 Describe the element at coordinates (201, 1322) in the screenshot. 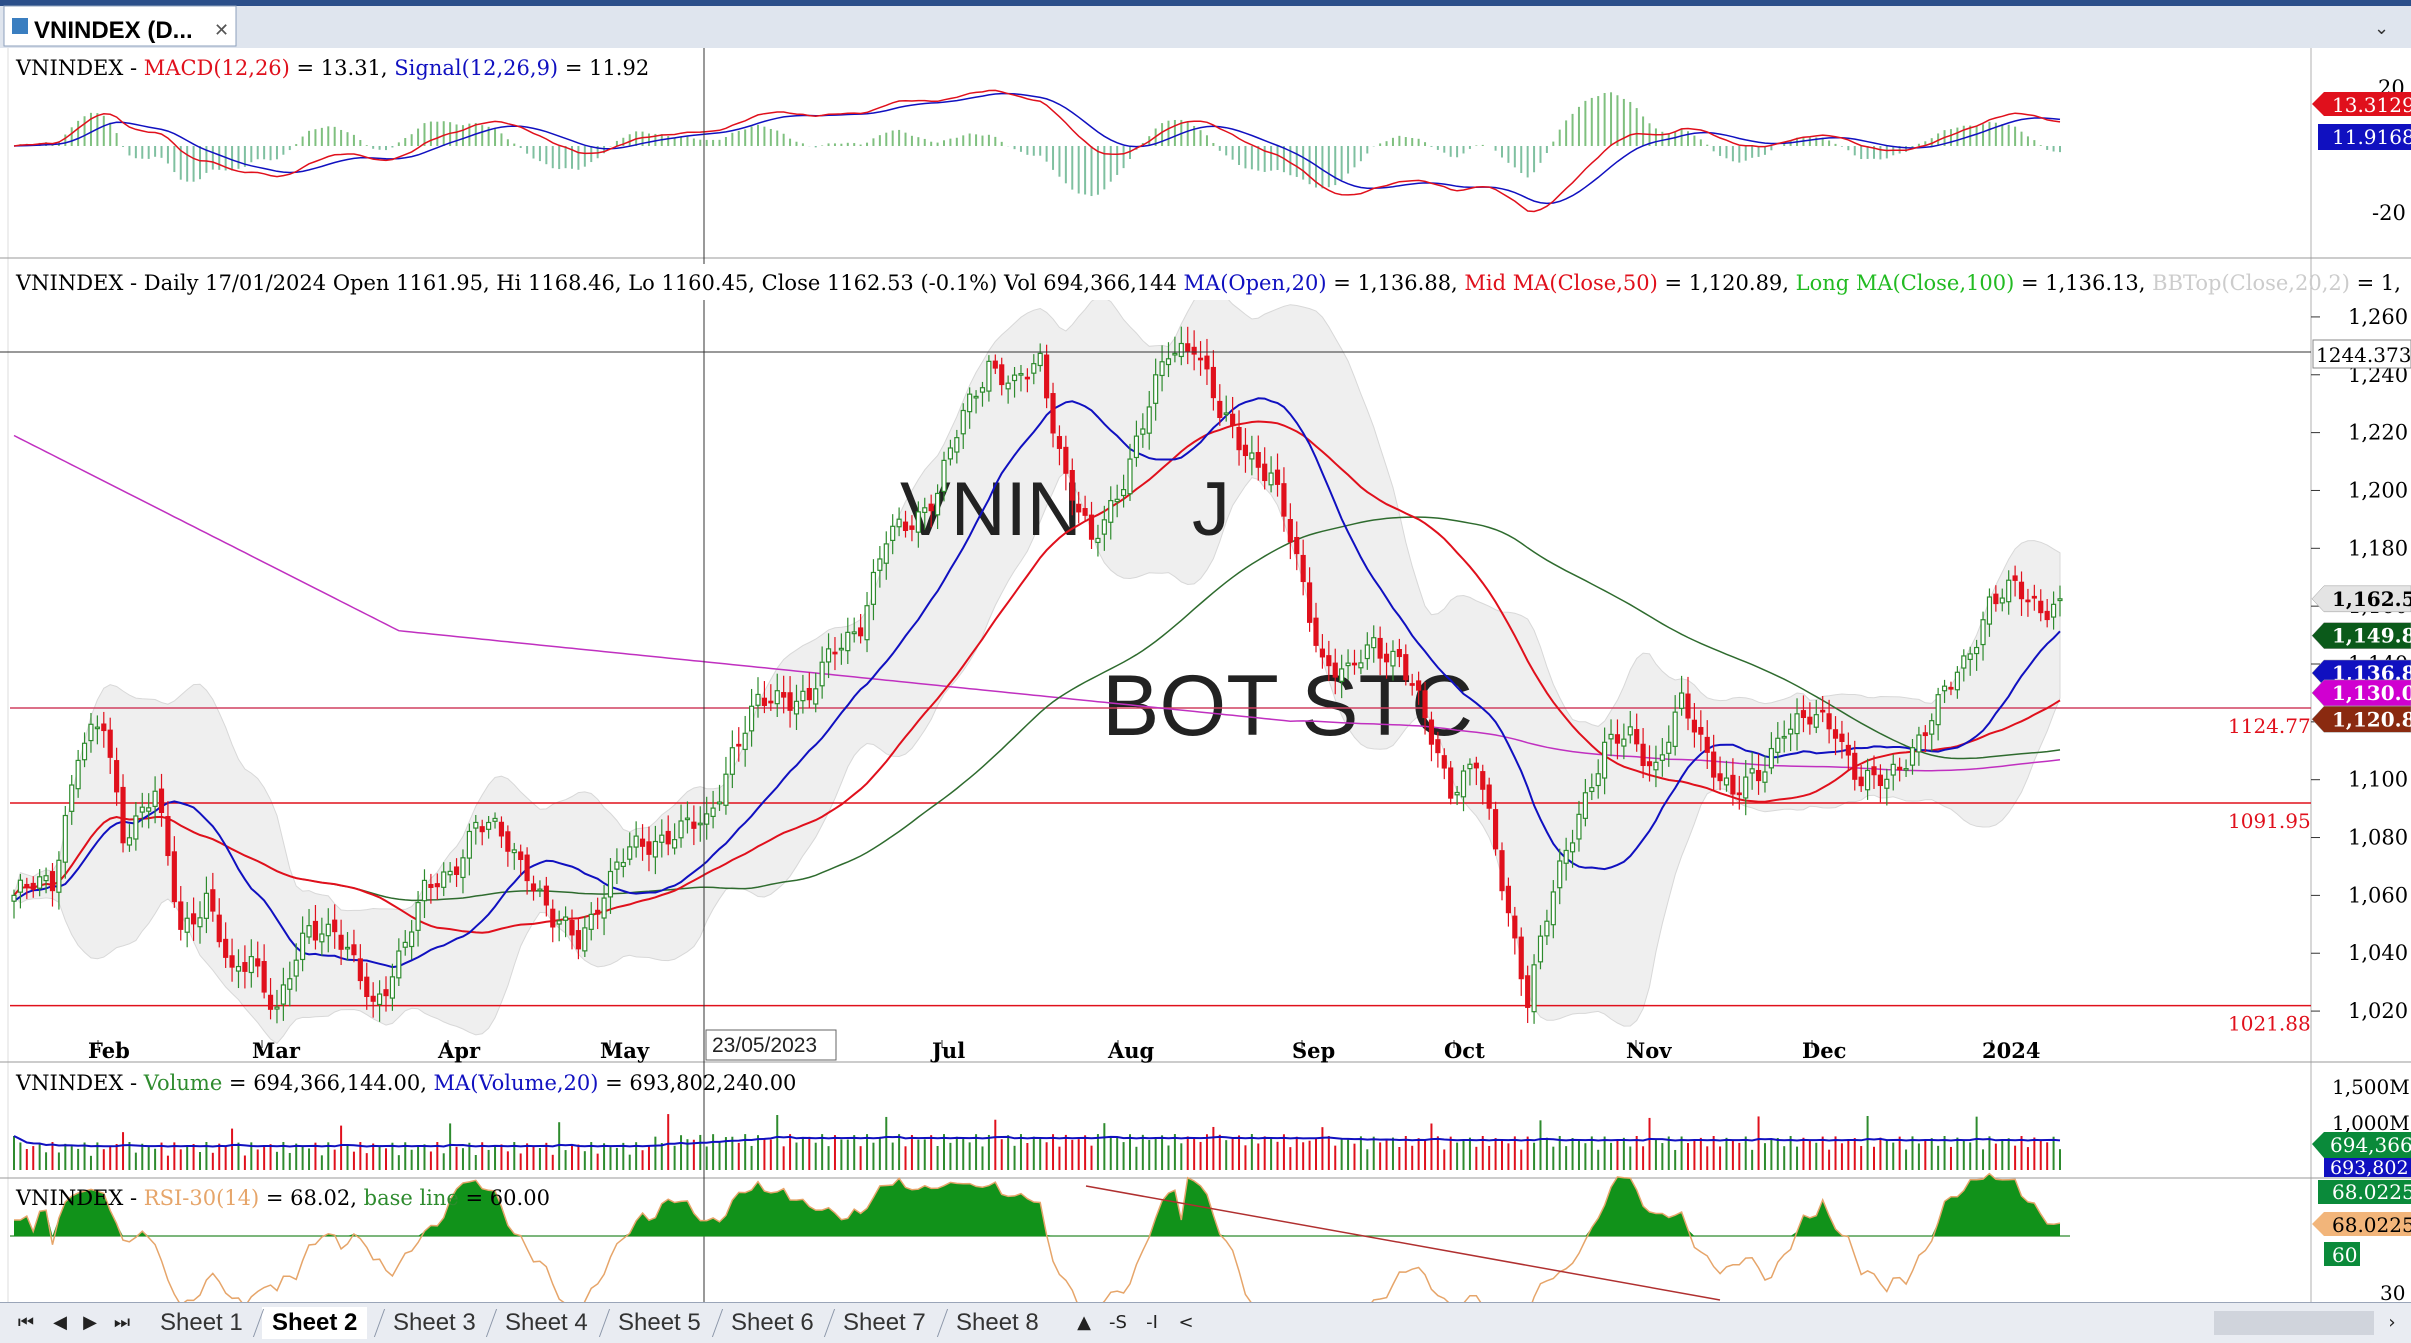

I see `tab-sheet-1: Sheet 1` at that location.